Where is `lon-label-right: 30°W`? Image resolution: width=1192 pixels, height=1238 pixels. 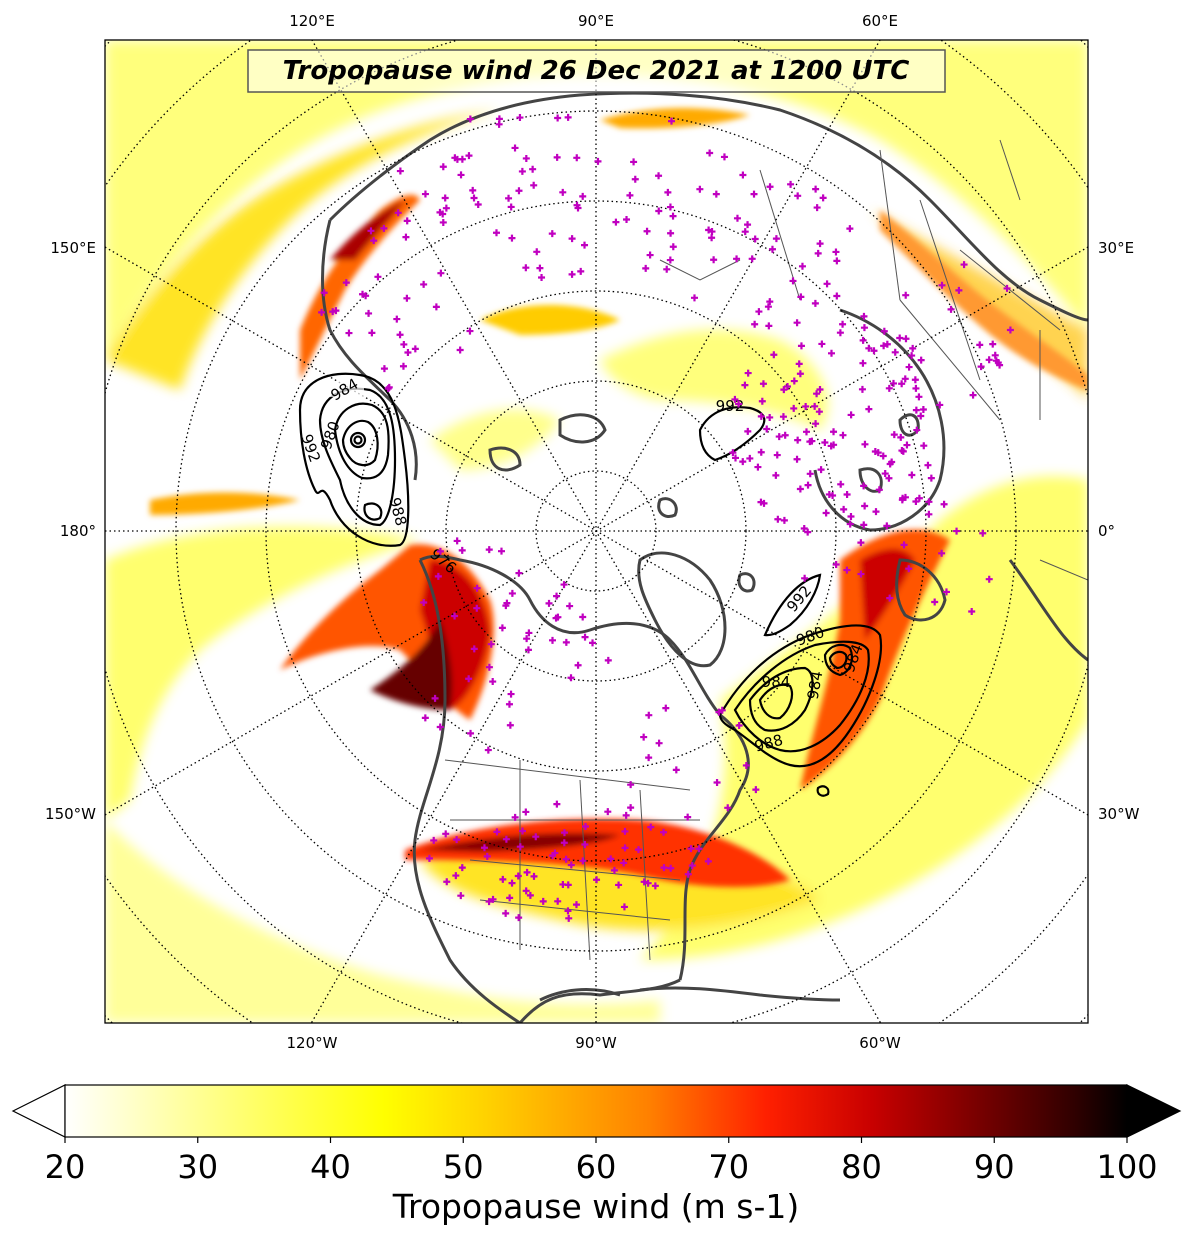 lon-label-right: 30°W is located at coordinates (1119, 814).